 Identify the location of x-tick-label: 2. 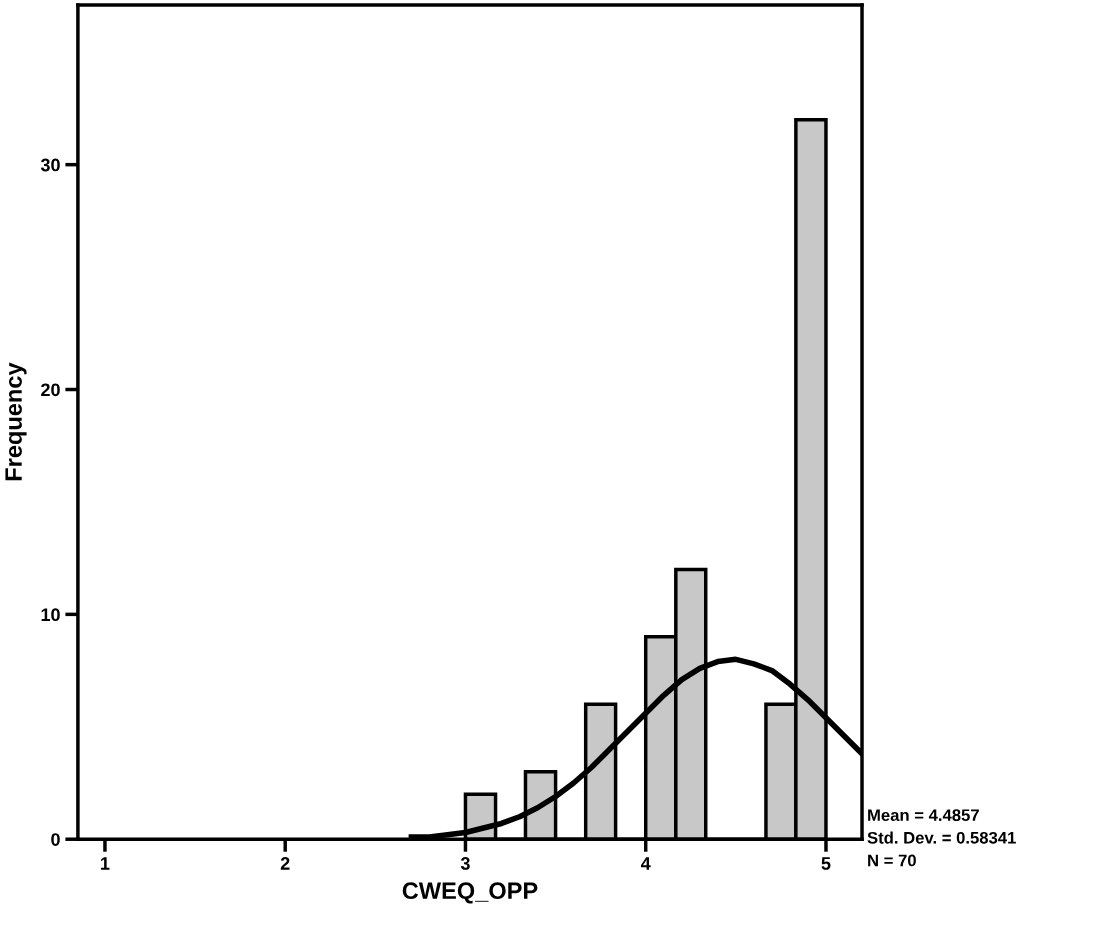
(285, 863).